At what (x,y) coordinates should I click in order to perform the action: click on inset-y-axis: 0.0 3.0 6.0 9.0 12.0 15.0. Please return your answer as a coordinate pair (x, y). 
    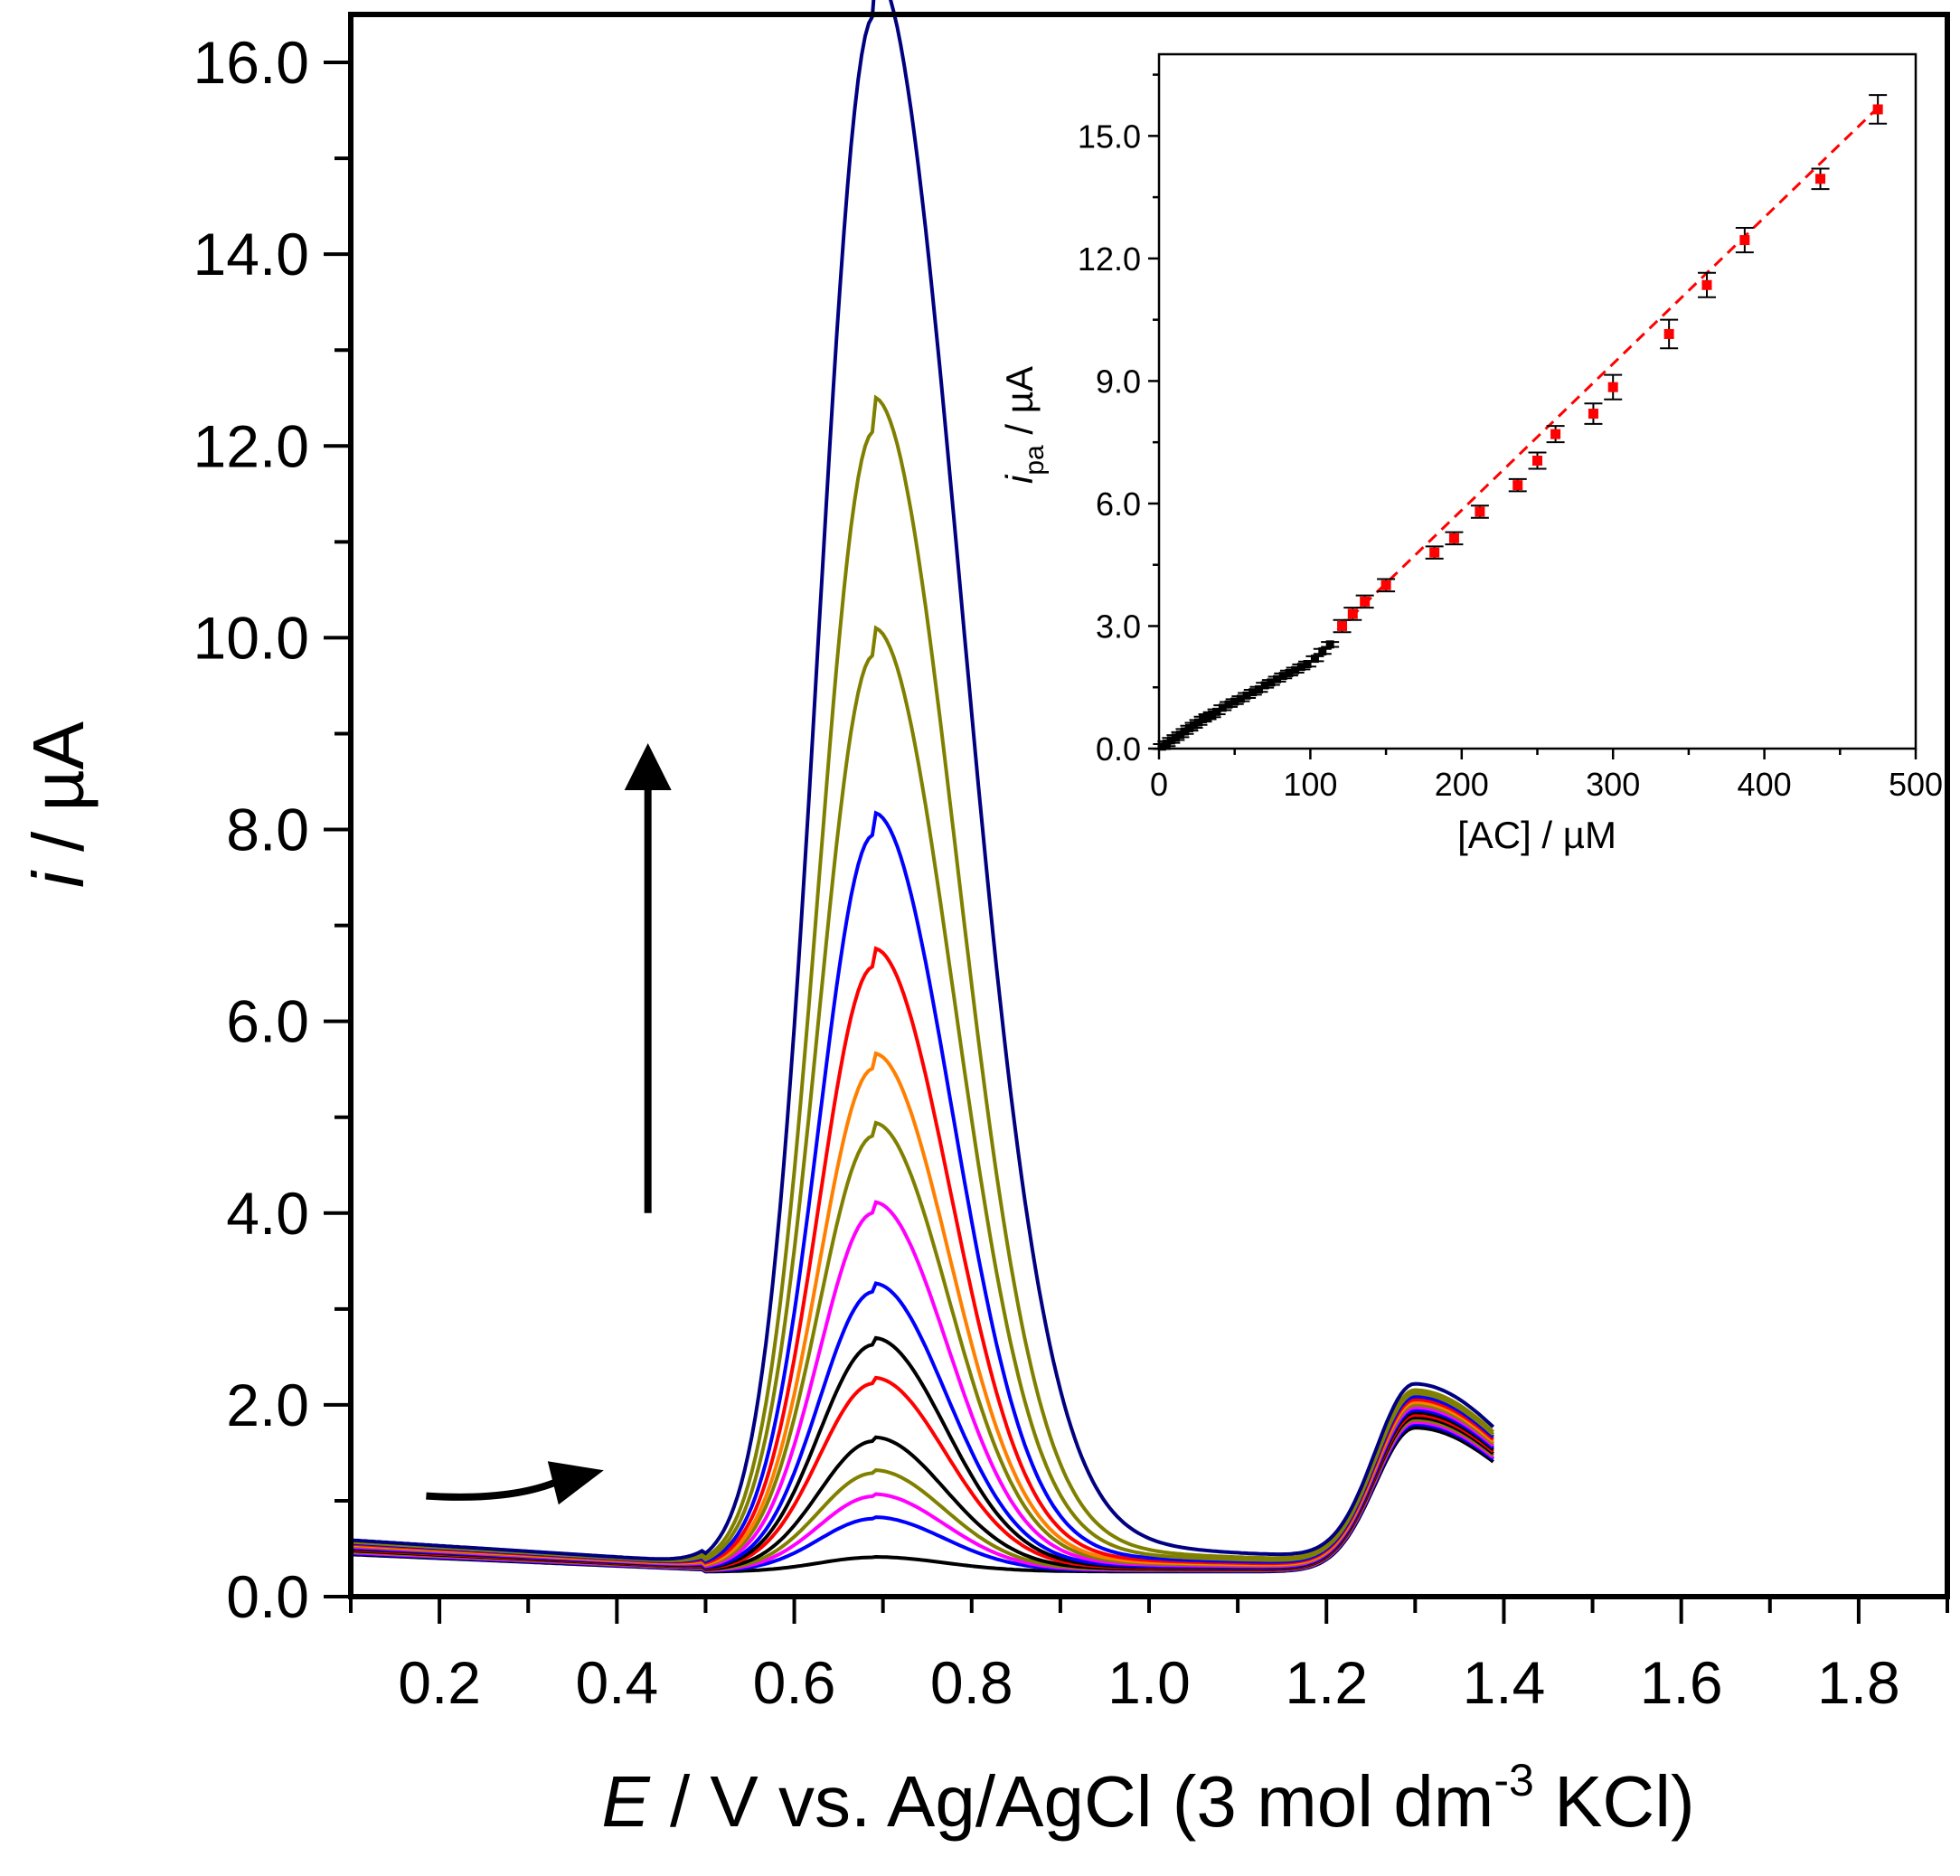
    Looking at the image, I should click on (1118, 420).